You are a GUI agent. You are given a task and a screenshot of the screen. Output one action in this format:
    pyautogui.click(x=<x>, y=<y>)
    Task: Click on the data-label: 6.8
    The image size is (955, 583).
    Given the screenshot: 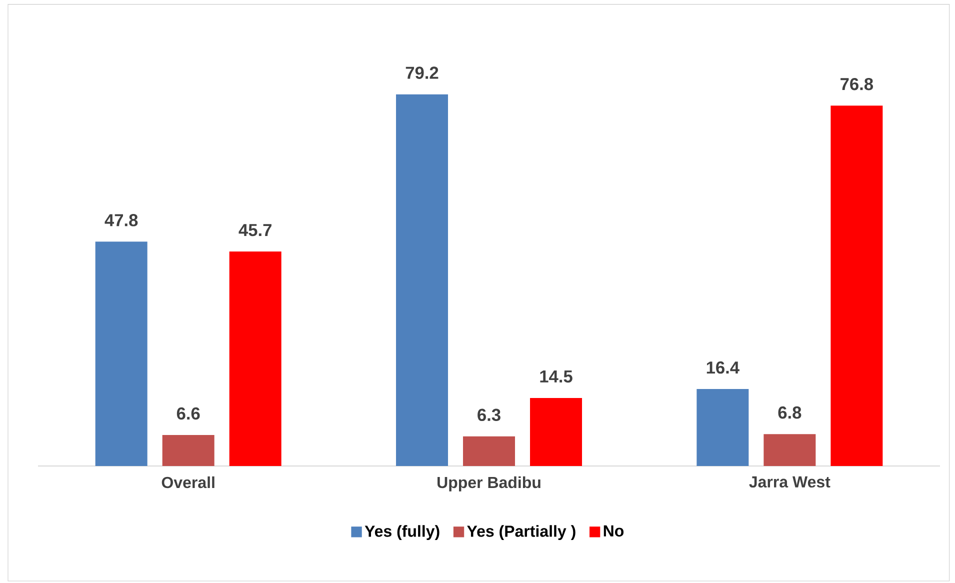 What is the action you would take?
    pyautogui.click(x=790, y=412)
    